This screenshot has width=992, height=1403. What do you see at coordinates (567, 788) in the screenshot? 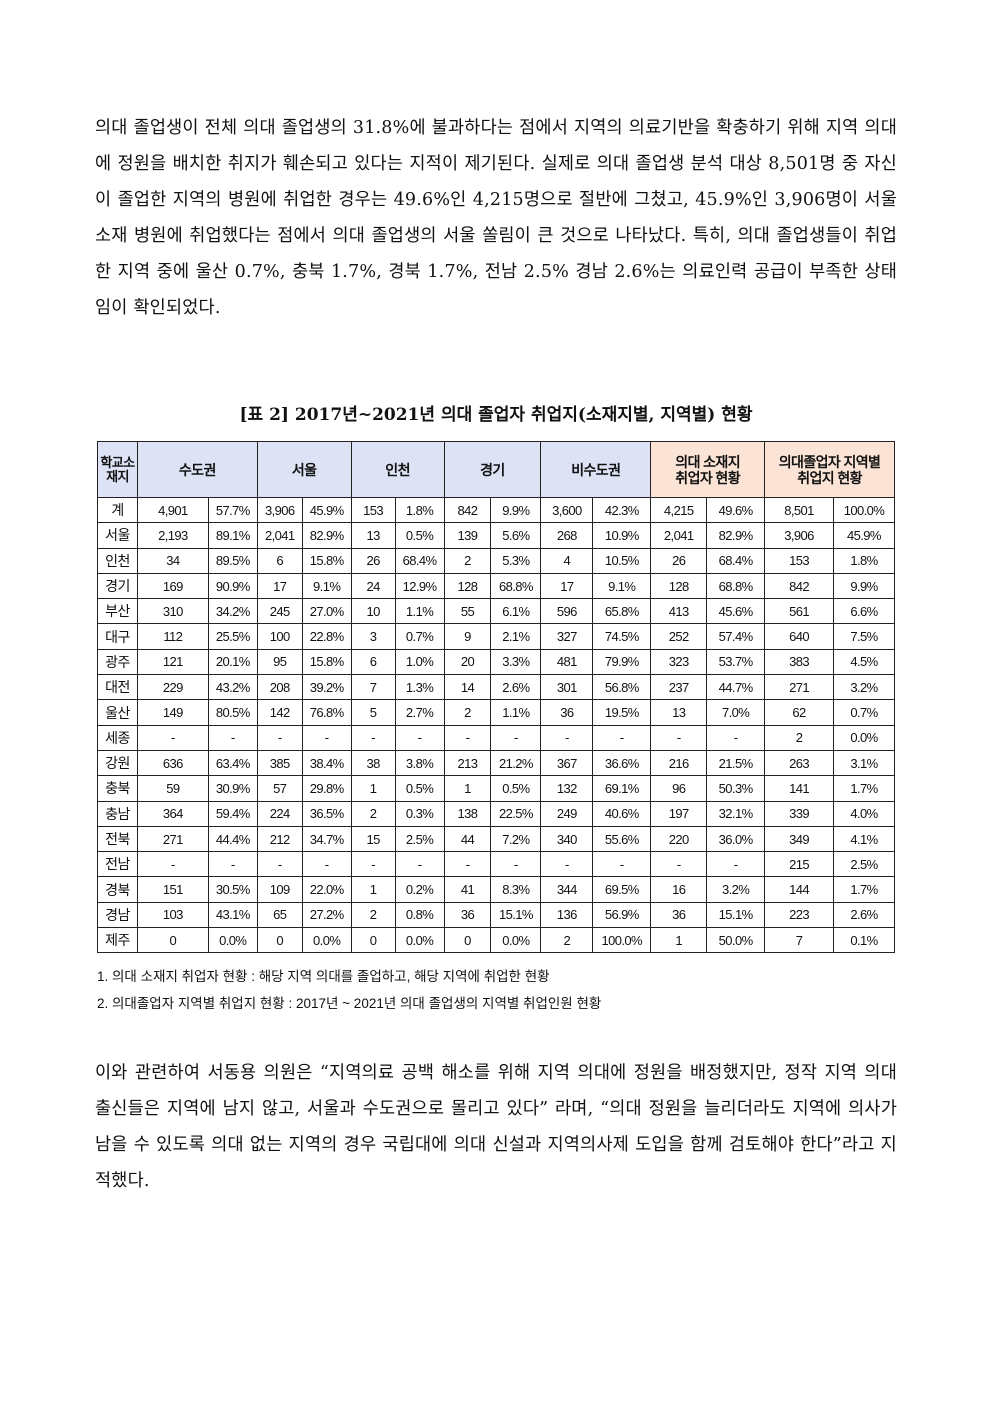
I see `table-cell: 132` at bounding box center [567, 788].